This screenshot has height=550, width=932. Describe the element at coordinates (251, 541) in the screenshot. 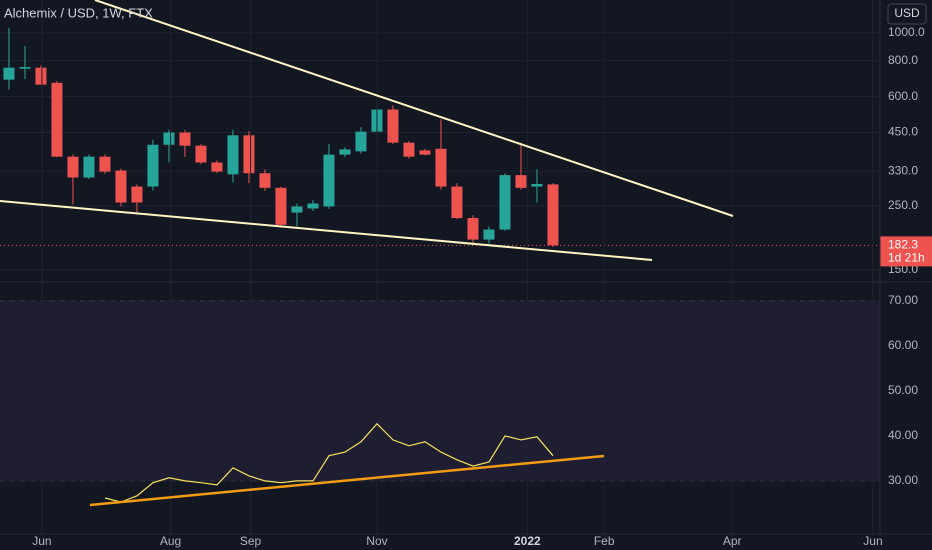

I see `x-tick-label: Sep` at that location.